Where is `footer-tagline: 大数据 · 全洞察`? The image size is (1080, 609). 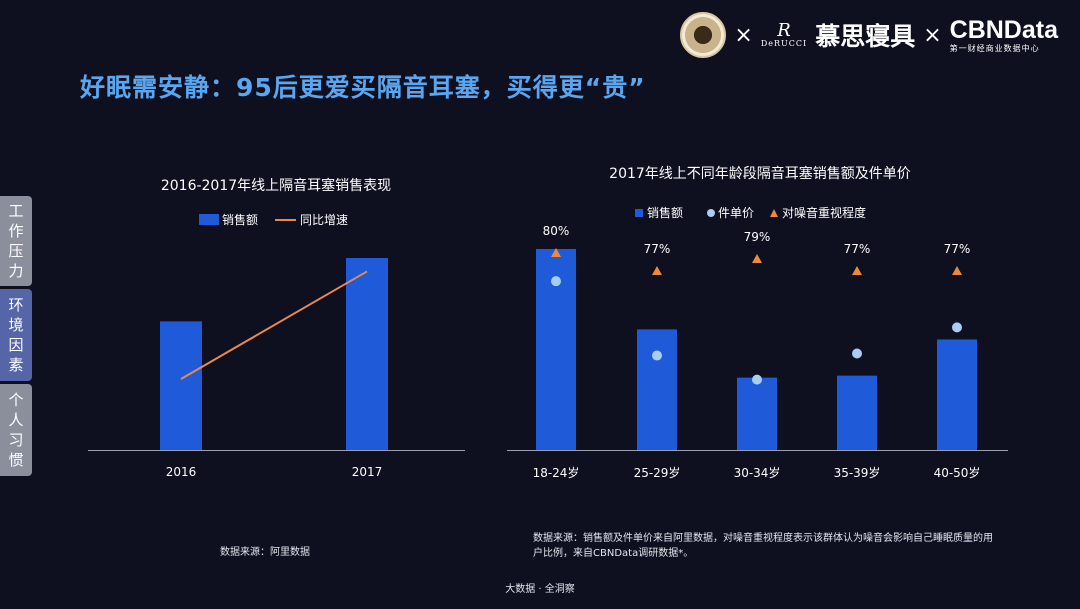
footer-tagline: 大数据 · 全洞察 is located at coordinates (540, 589).